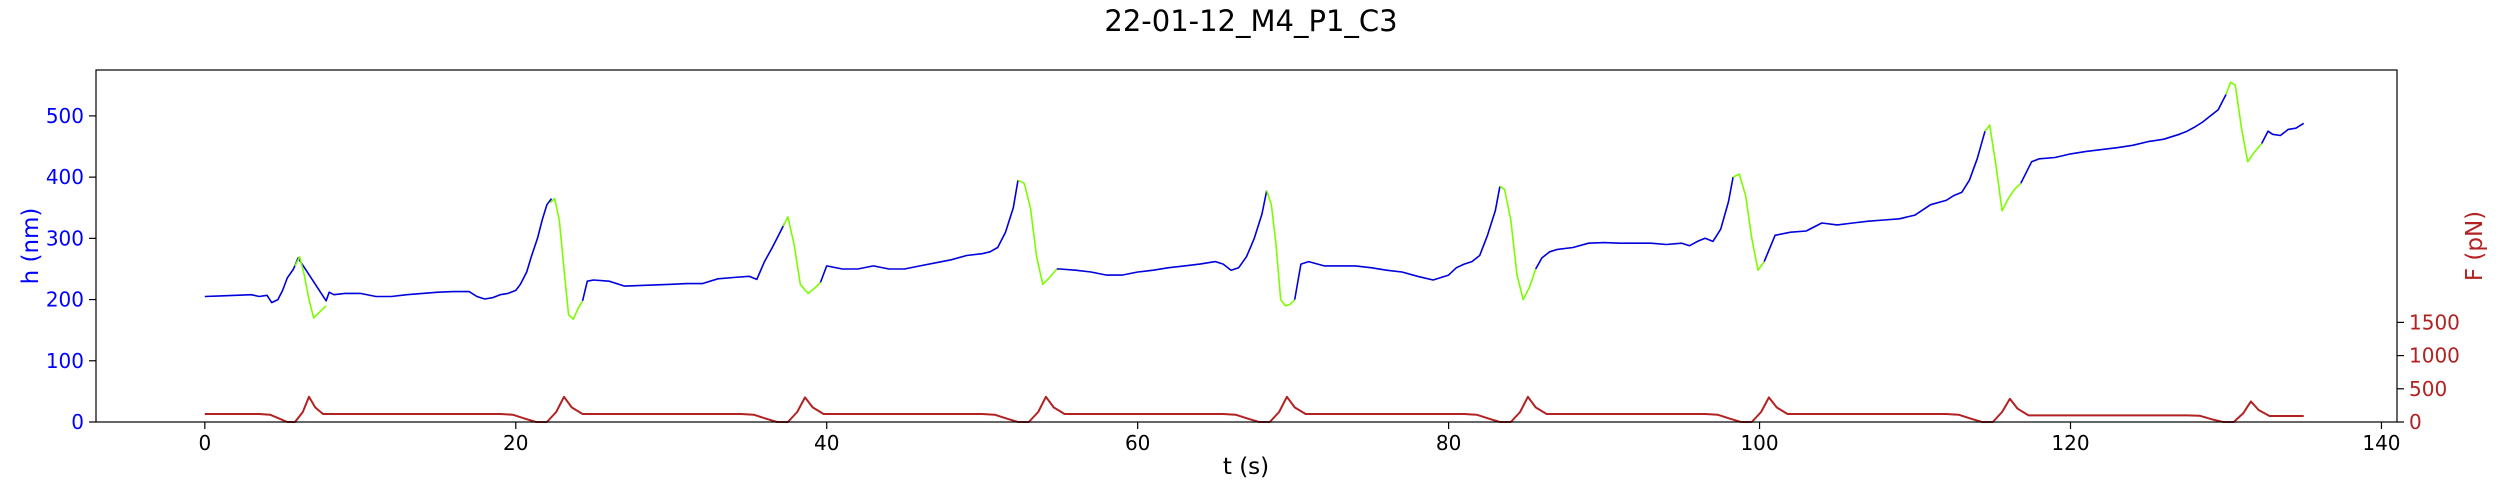 This screenshot has height=500, width=2502. I want to click on y-axis-left: 0 100 200 300 400 500, so click(71, 269).